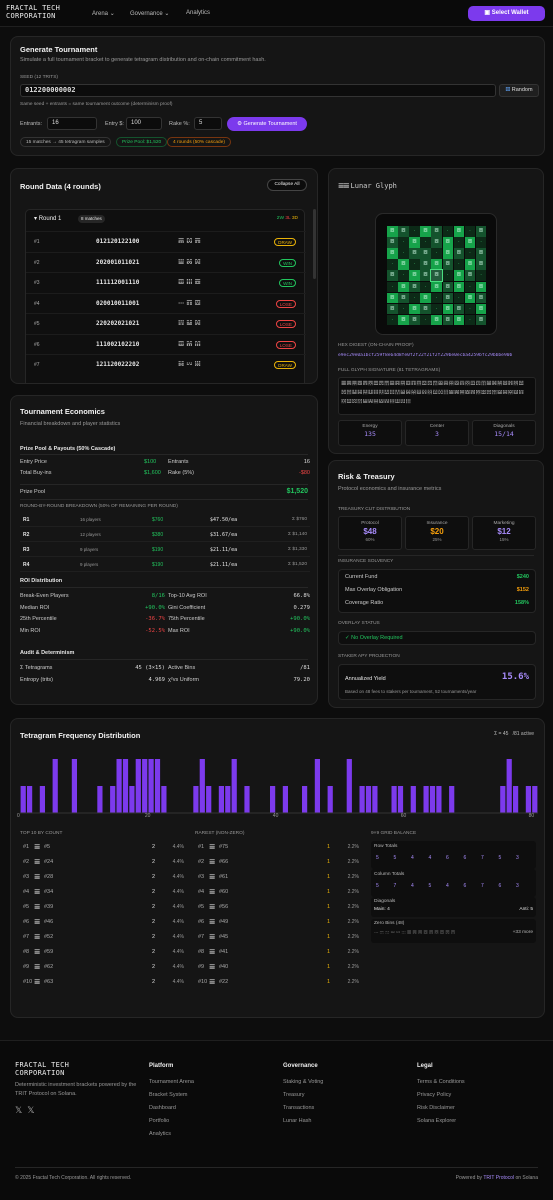 The image size is (553, 1200). Describe the element at coordinates (287, 185) in the screenshot. I see `collapse-all-button: Collapse All` at that location.